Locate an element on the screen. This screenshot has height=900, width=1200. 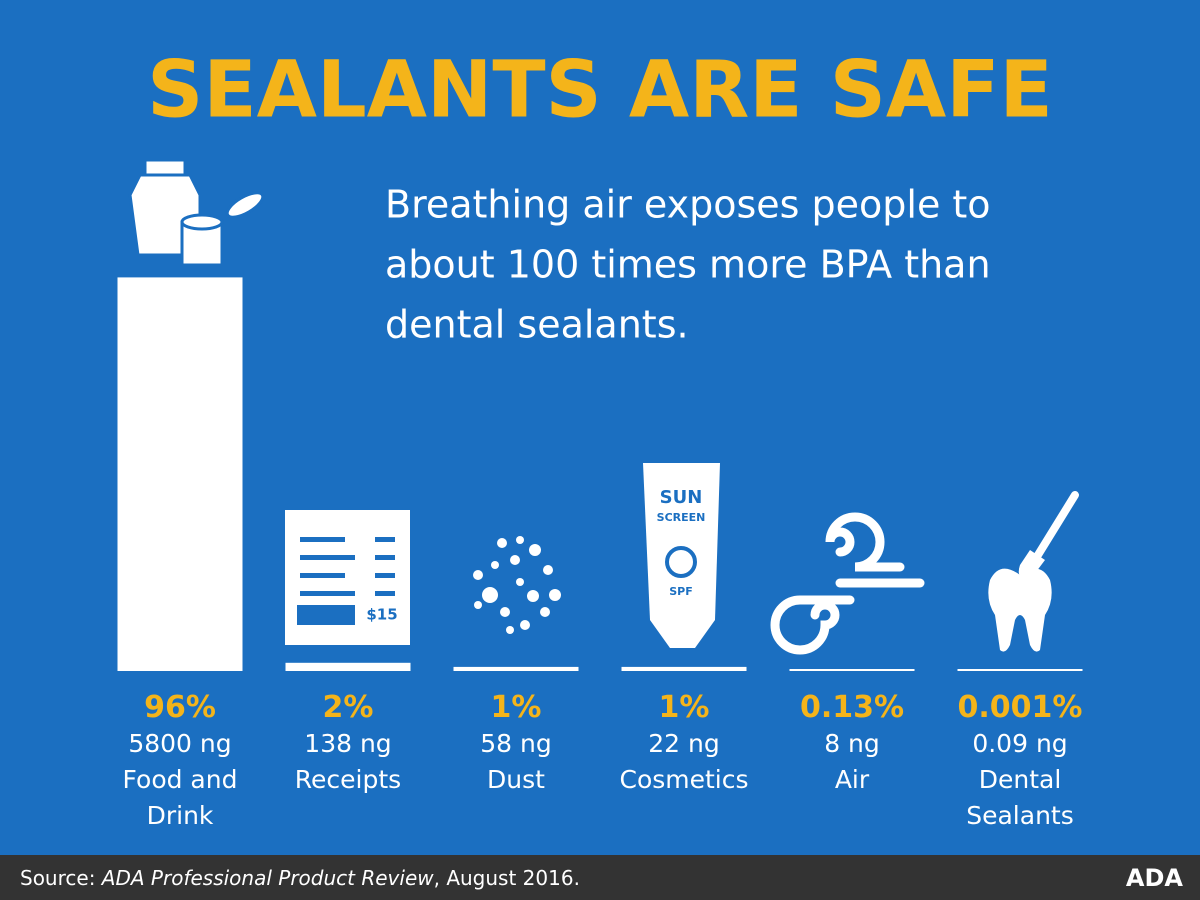
category-column: 0.13% 8 ng Air is located at coordinates (852, 744).